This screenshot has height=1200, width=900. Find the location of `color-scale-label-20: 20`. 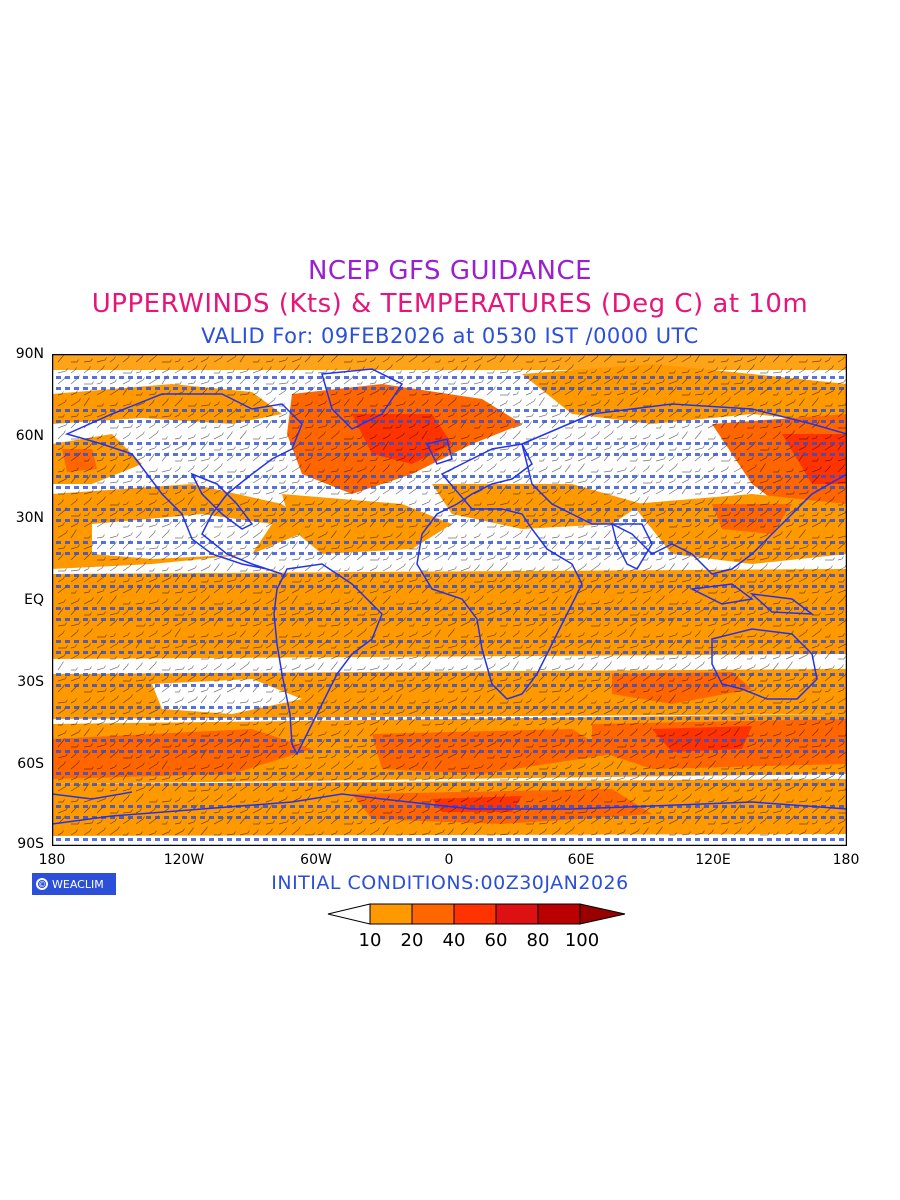

color-scale-label-20: 20 is located at coordinates (412, 940).